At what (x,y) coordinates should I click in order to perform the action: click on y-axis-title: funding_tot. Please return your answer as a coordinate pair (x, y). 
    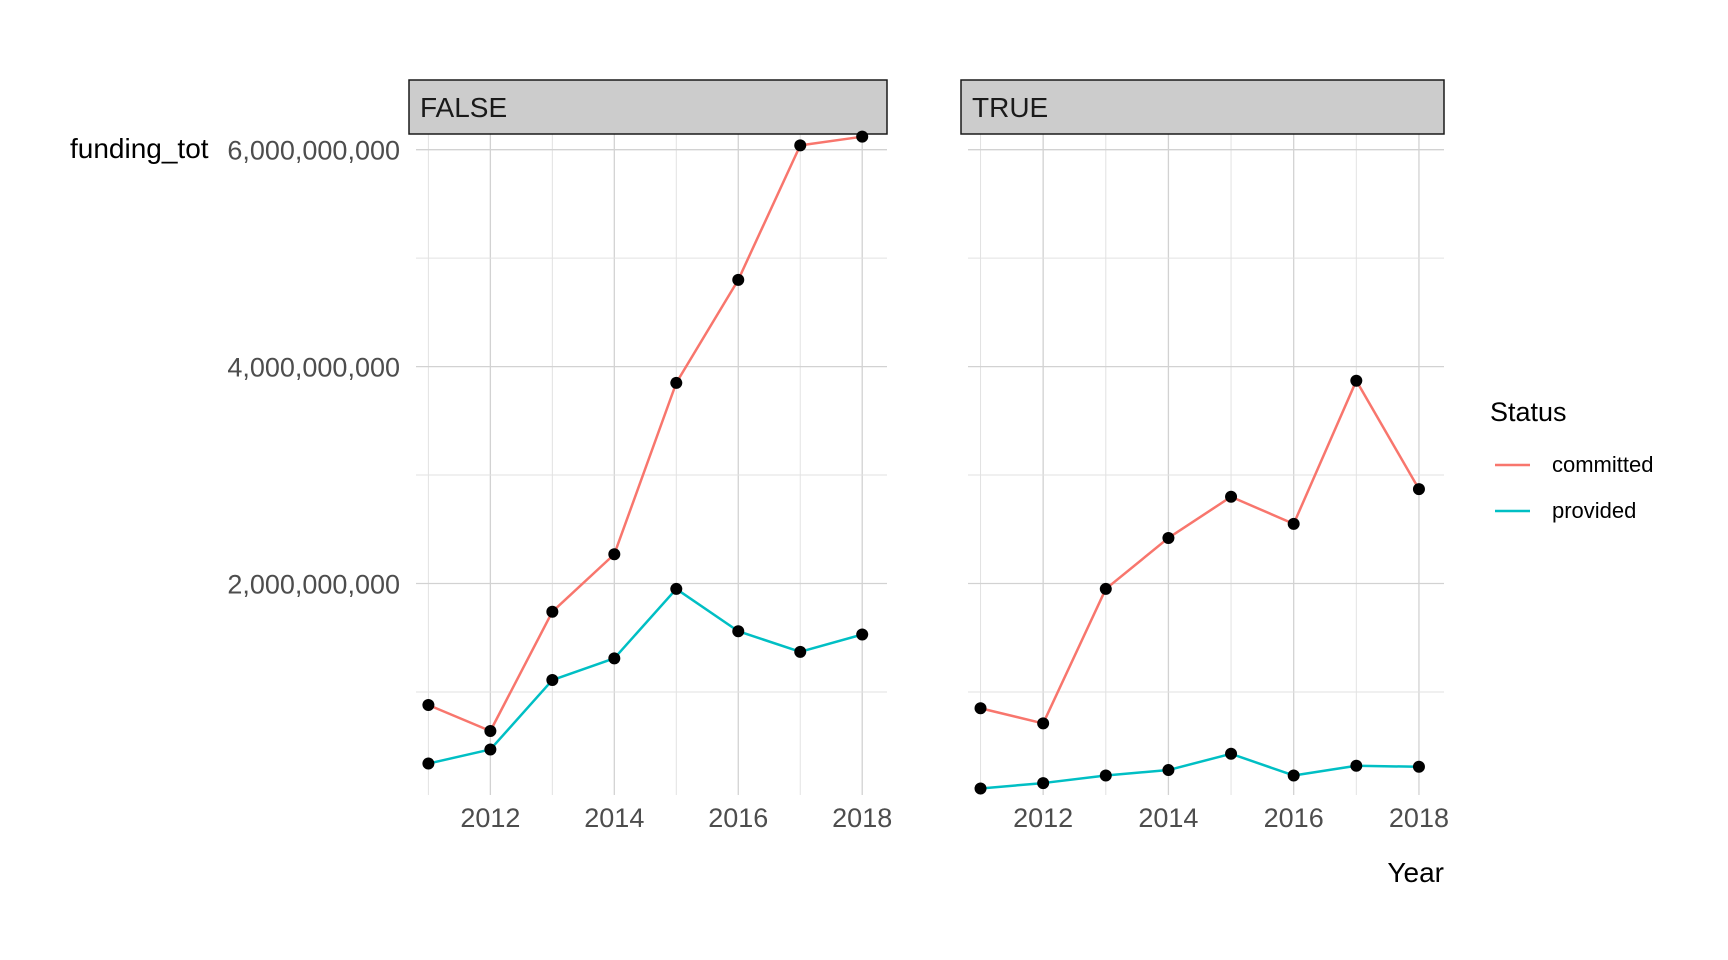
    Looking at the image, I should click on (139, 148).